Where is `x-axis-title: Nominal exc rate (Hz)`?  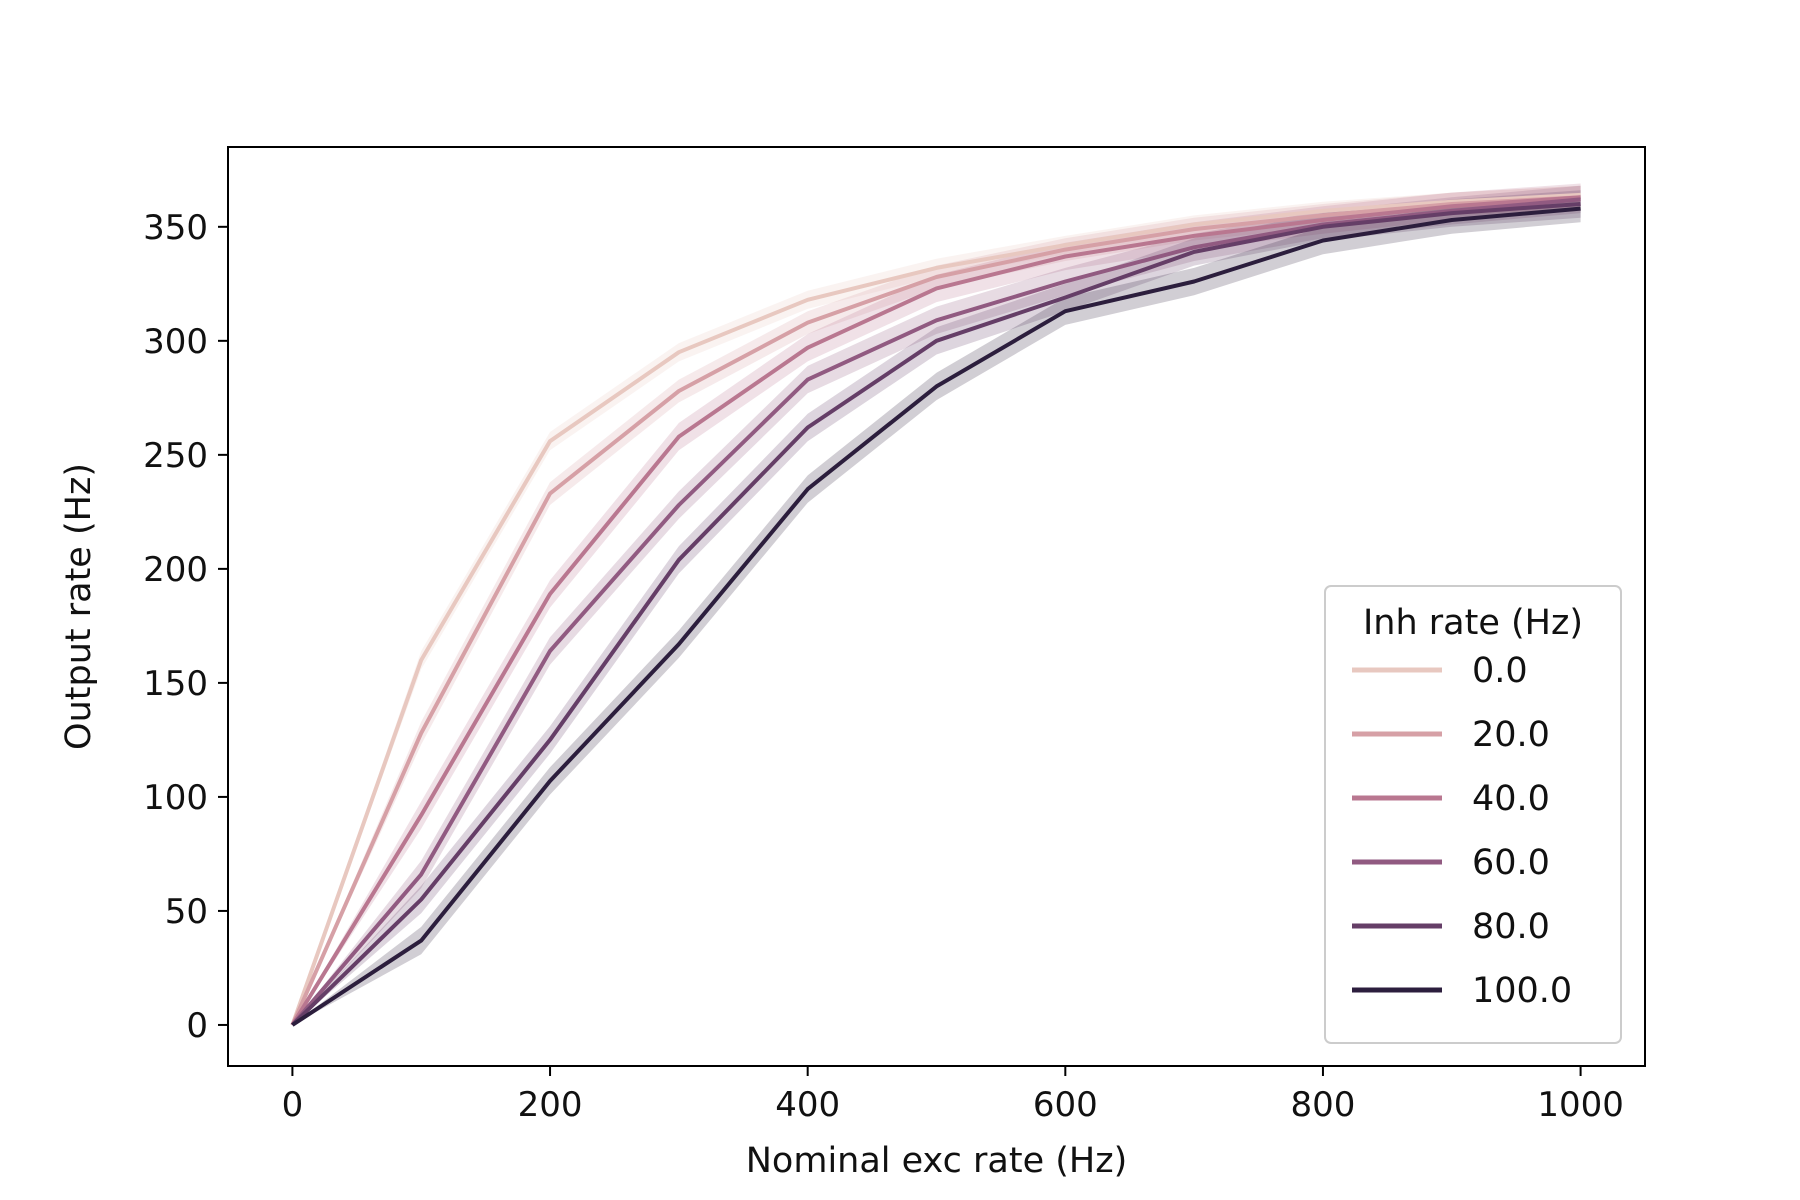
x-axis-title: Nominal exc rate (Hz) is located at coordinates (937, 1161).